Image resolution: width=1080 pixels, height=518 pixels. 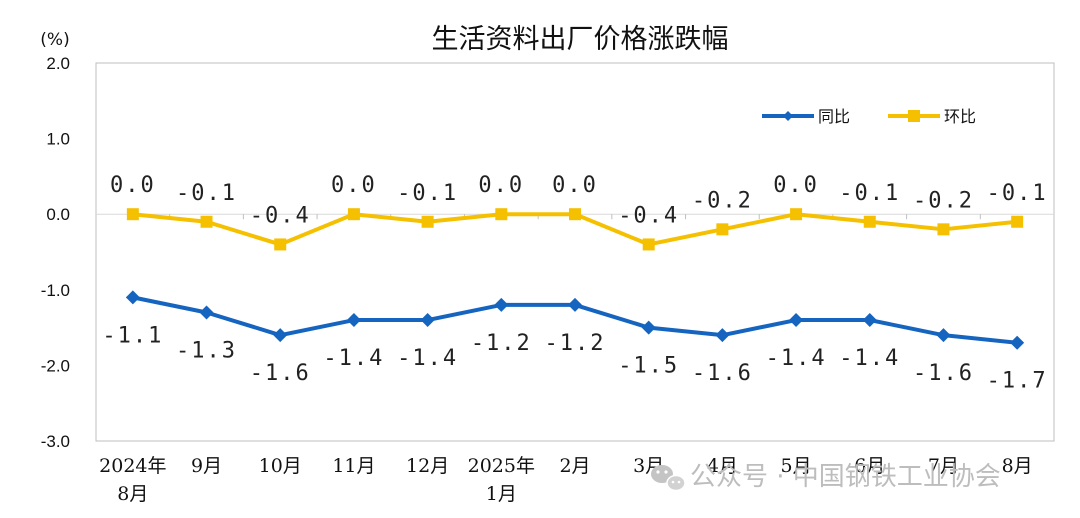 What do you see at coordinates (55, 441) in the screenshot?
I see `y-tick-label: -3.0` at bounding box center [55, 441].